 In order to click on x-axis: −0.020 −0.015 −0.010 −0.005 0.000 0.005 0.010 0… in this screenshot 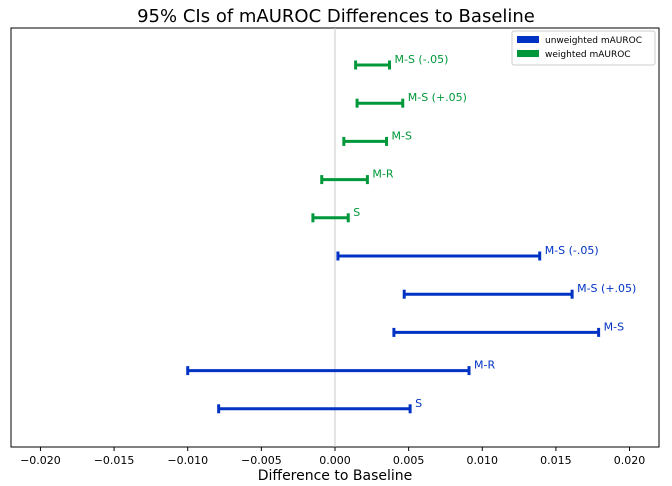, I will do `click(332, 457)`.